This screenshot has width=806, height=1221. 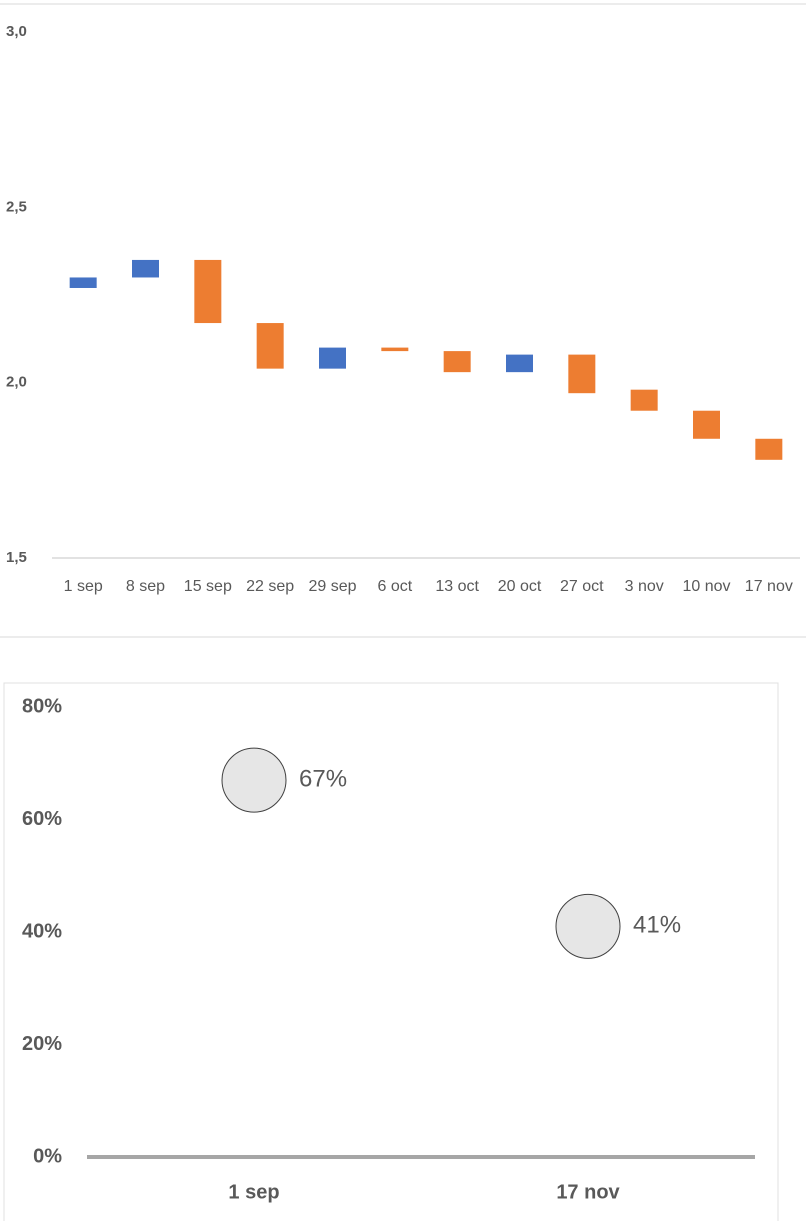 What do you see at coordinates (42, 1044) in the screenshot?
I see `y-tick-label: 20%` at bounding box center [42, 1044].